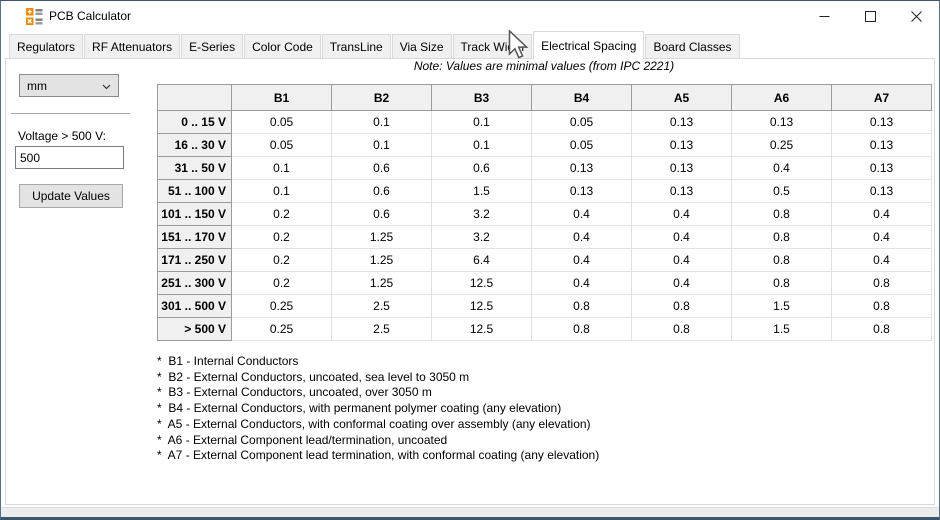  I want to click on table-row: 0 .. 15 V 0.05 0.1 0.1 0.05 0.13 0.13 0.13, so click(544, 122).